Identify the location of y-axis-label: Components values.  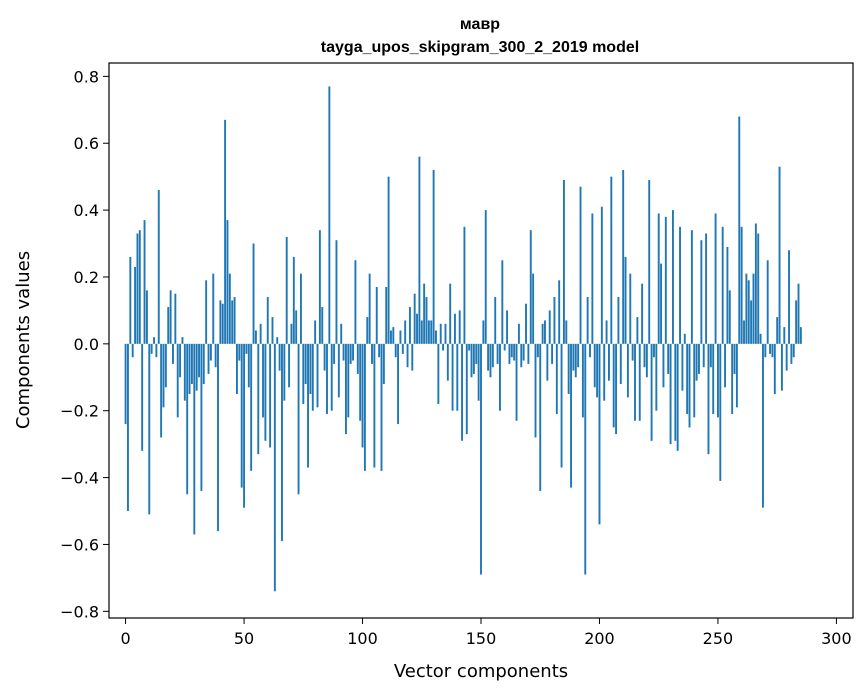
(23, 340).